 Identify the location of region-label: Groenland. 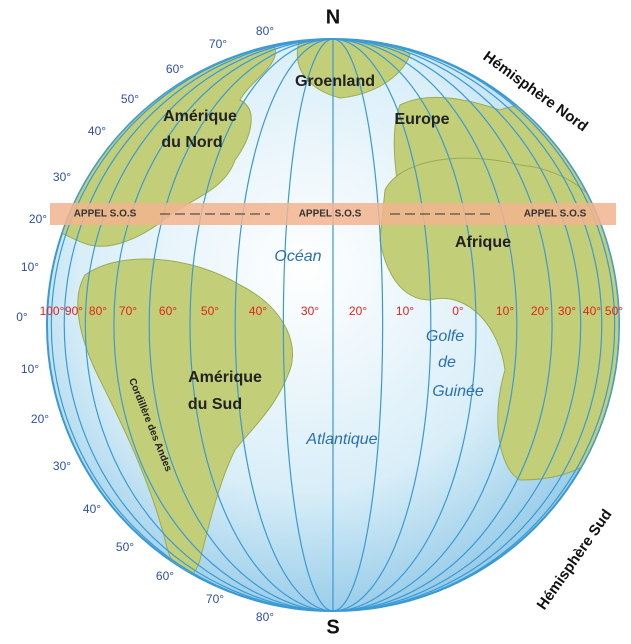
(335, 81).